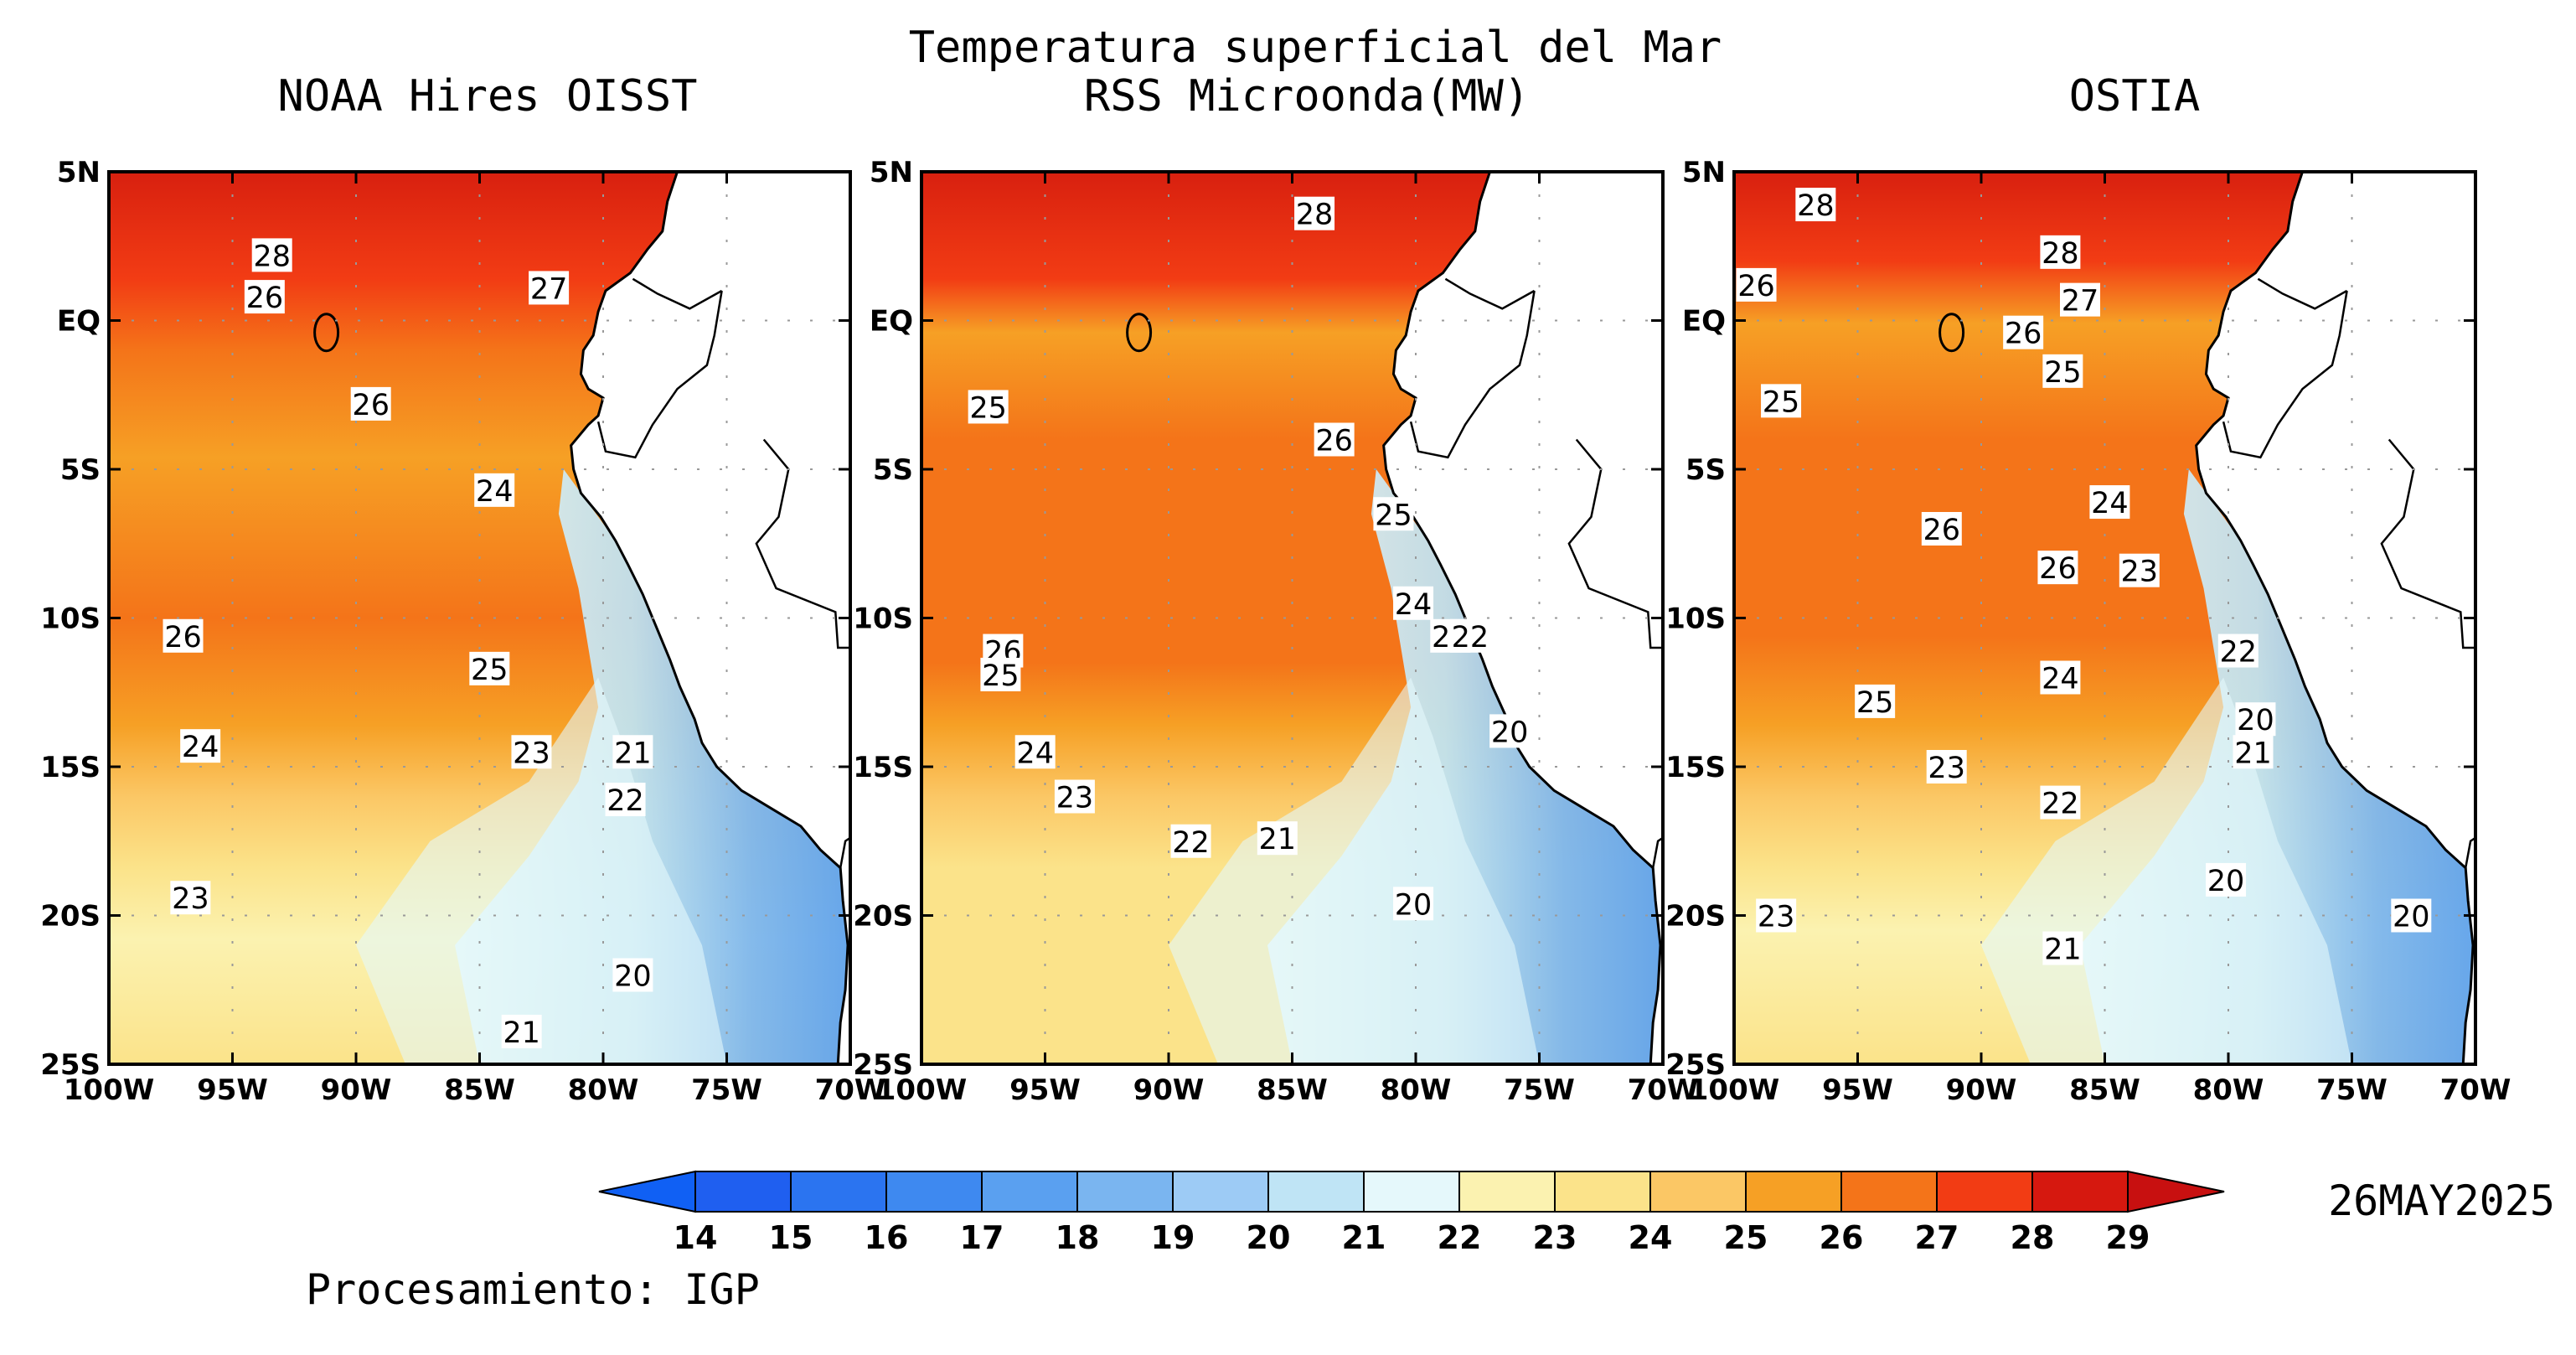 The width and height of the screenshot is (2576, 1355). What do you see at coordinates (2335, 618) in the screenshot?
I see `coastline` at bounding box center [2335, 618].